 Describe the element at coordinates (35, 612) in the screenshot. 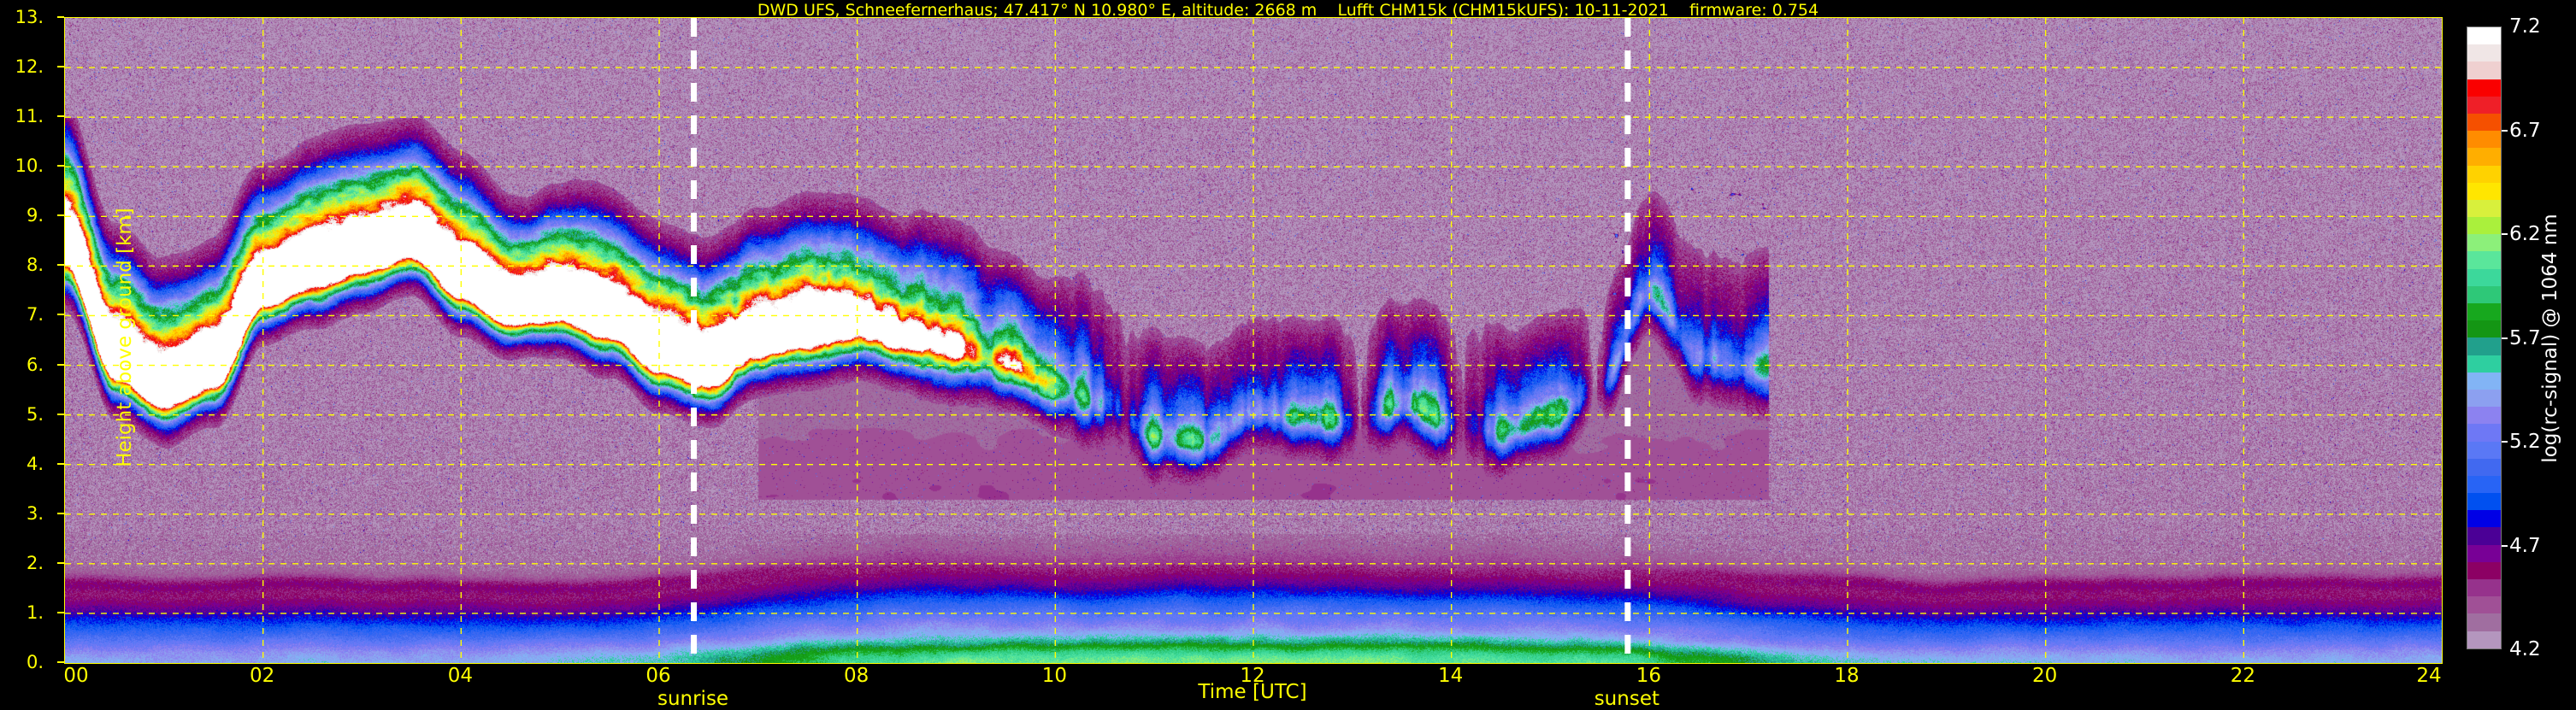

I see `y-axis-tick-label: 1.` at that location.